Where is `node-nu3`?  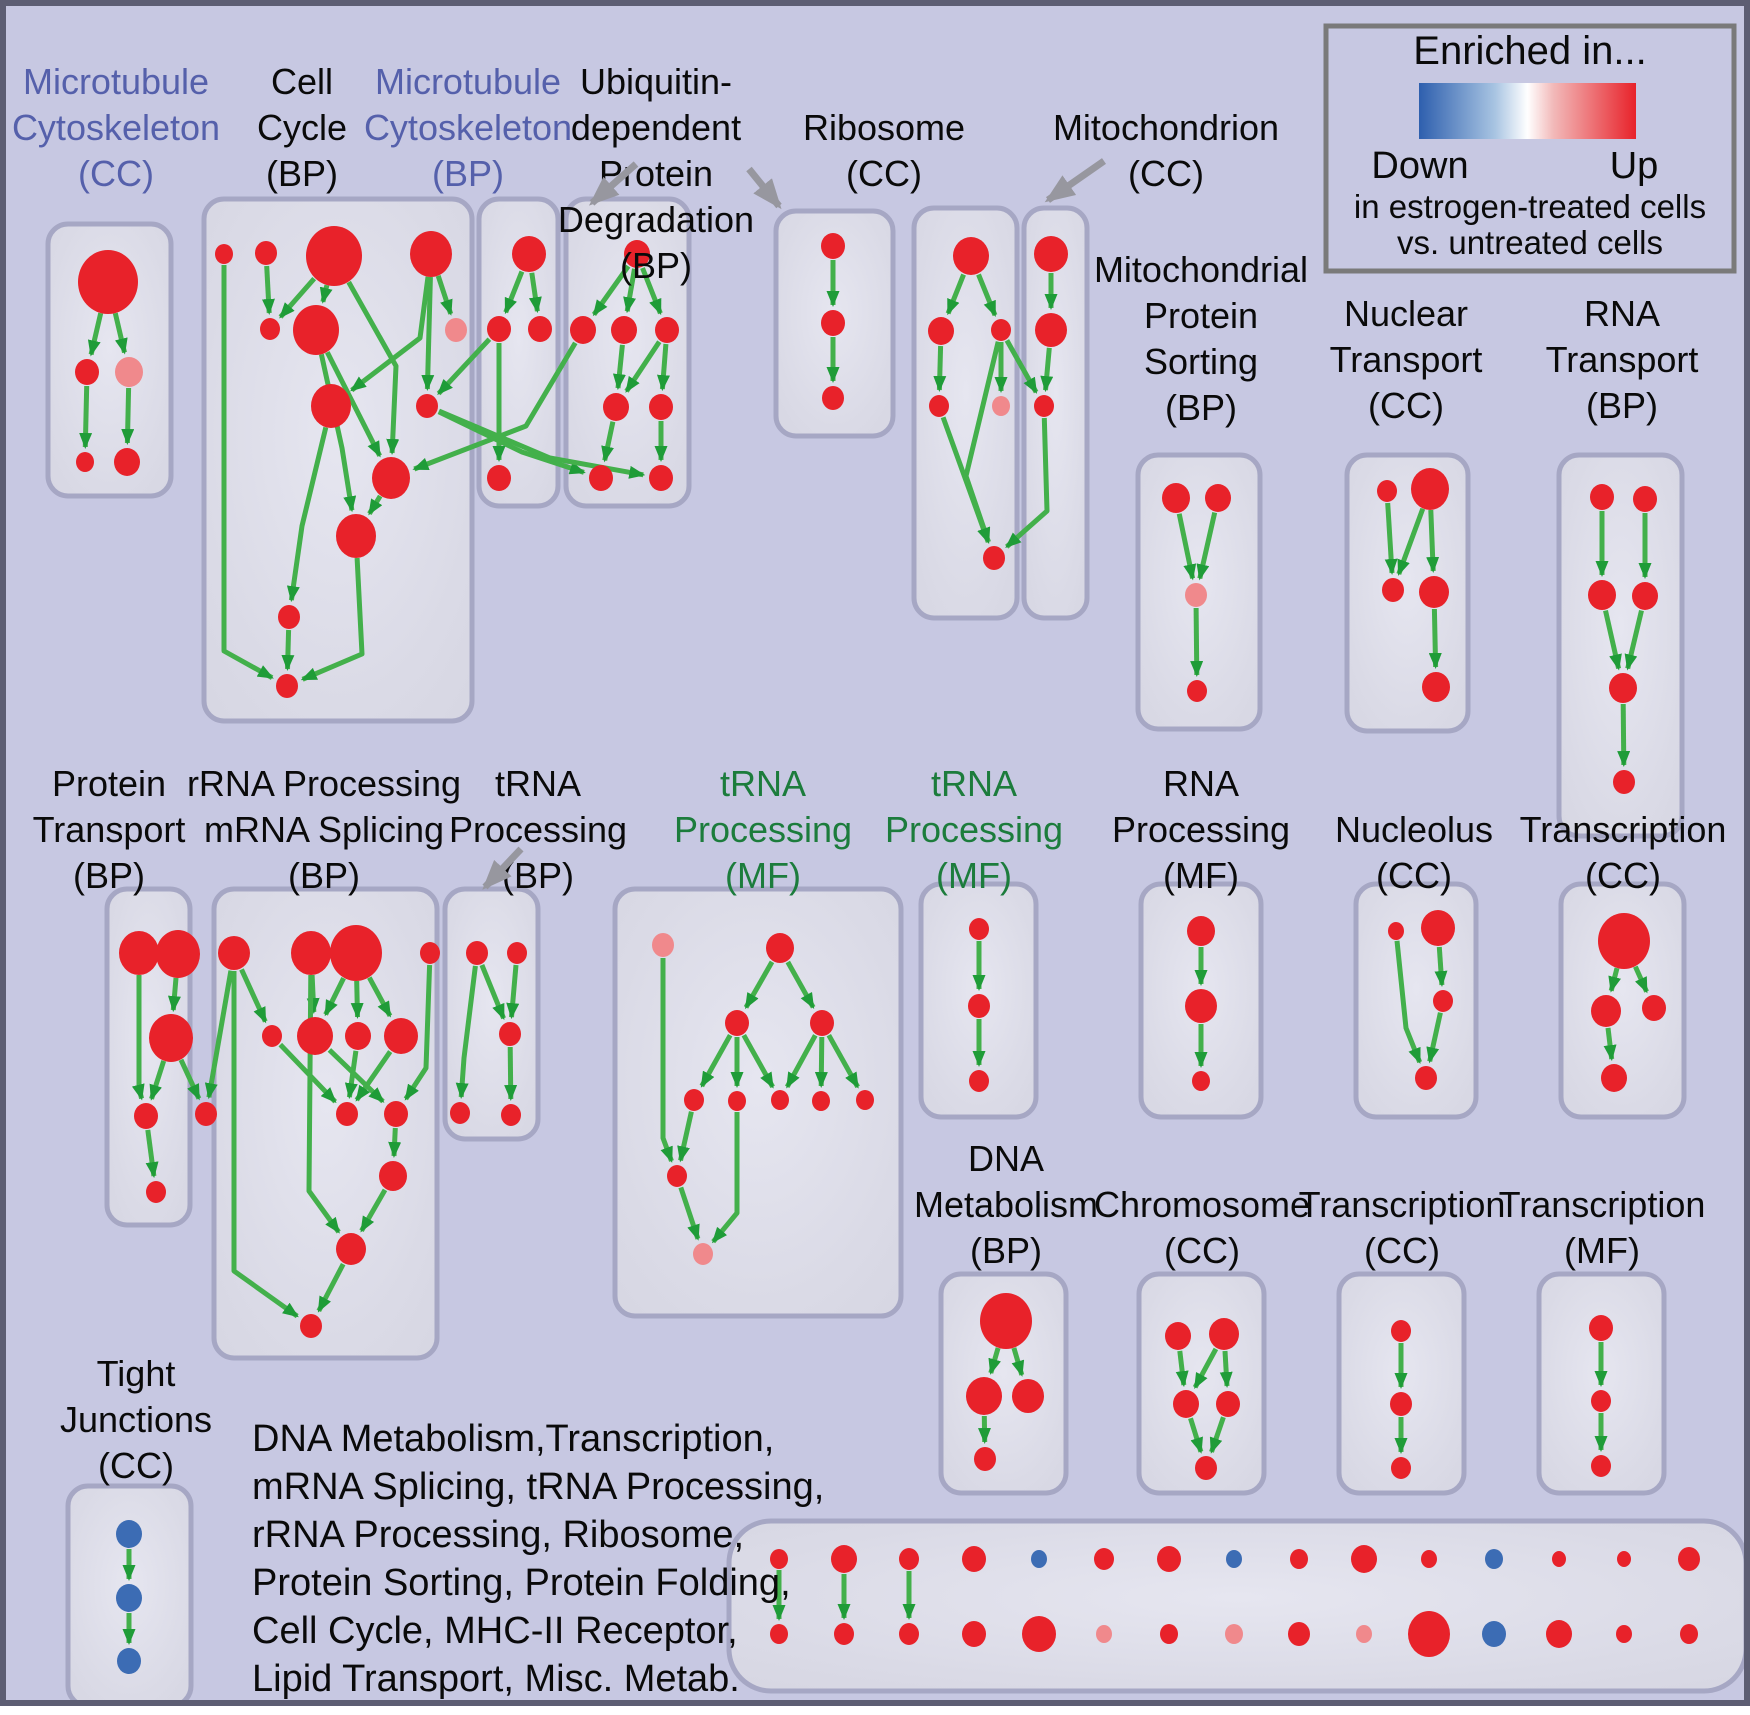 node-nu3 is located at coordinates (1443, 1001).